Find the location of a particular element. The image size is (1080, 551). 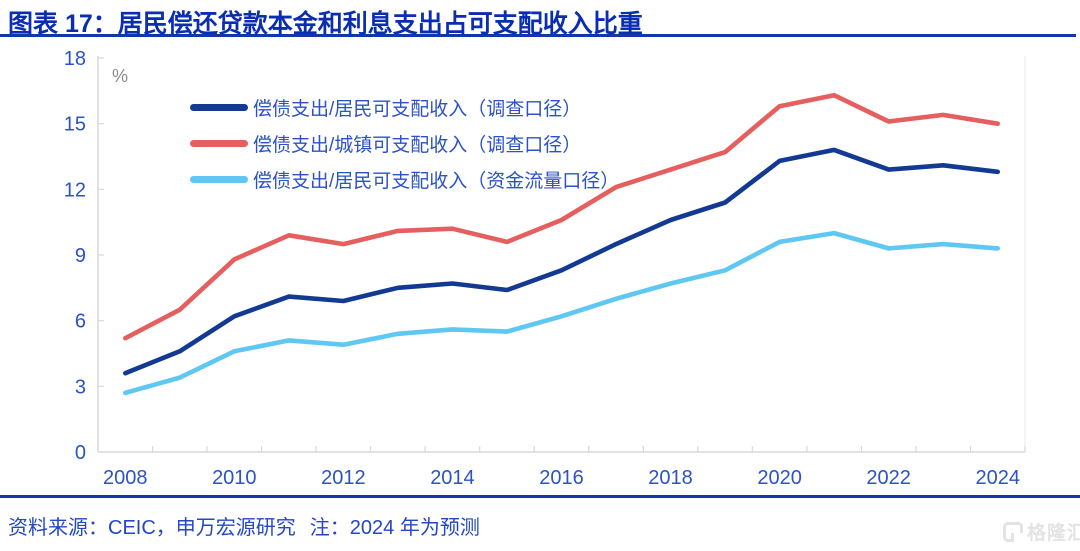

gelonghui-logo-icon is located at coordinates (1013, 531).